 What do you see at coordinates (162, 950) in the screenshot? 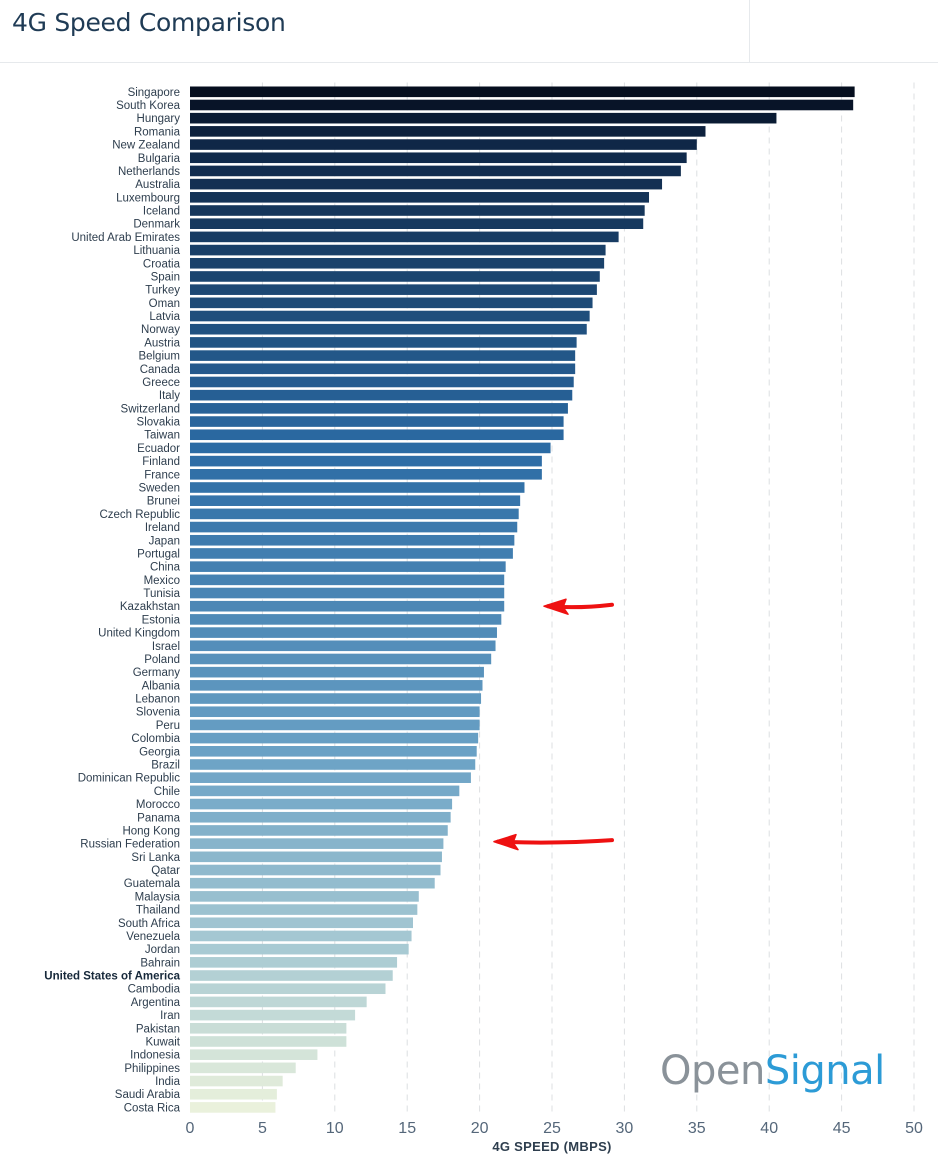
I see `category-label-jordan: Jordan` at bounding box center [162, 950].